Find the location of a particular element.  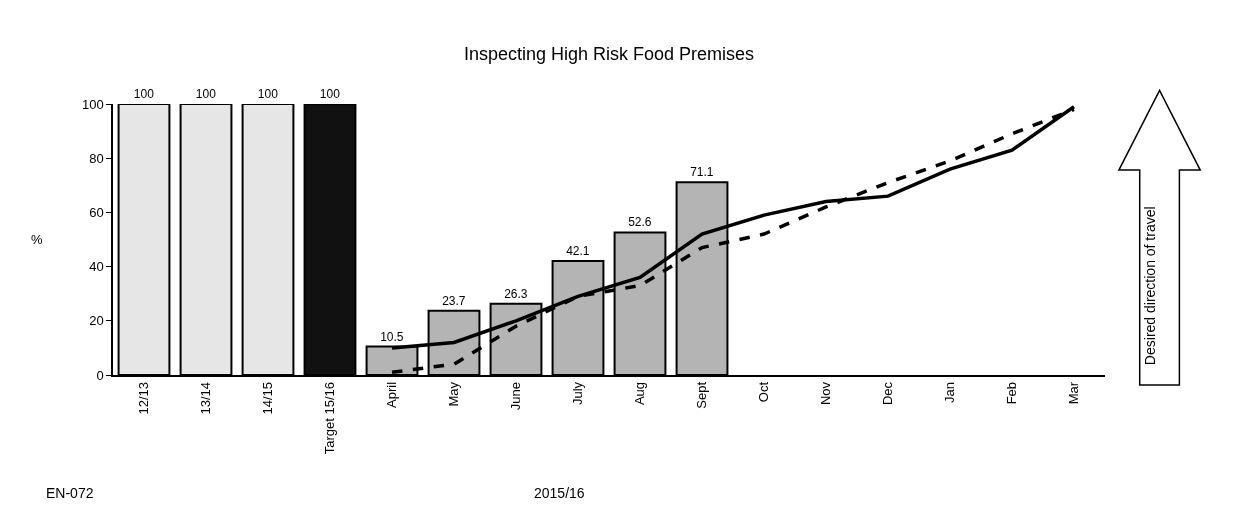

y-tick-label: 60 is located at coordinates (96, 212).